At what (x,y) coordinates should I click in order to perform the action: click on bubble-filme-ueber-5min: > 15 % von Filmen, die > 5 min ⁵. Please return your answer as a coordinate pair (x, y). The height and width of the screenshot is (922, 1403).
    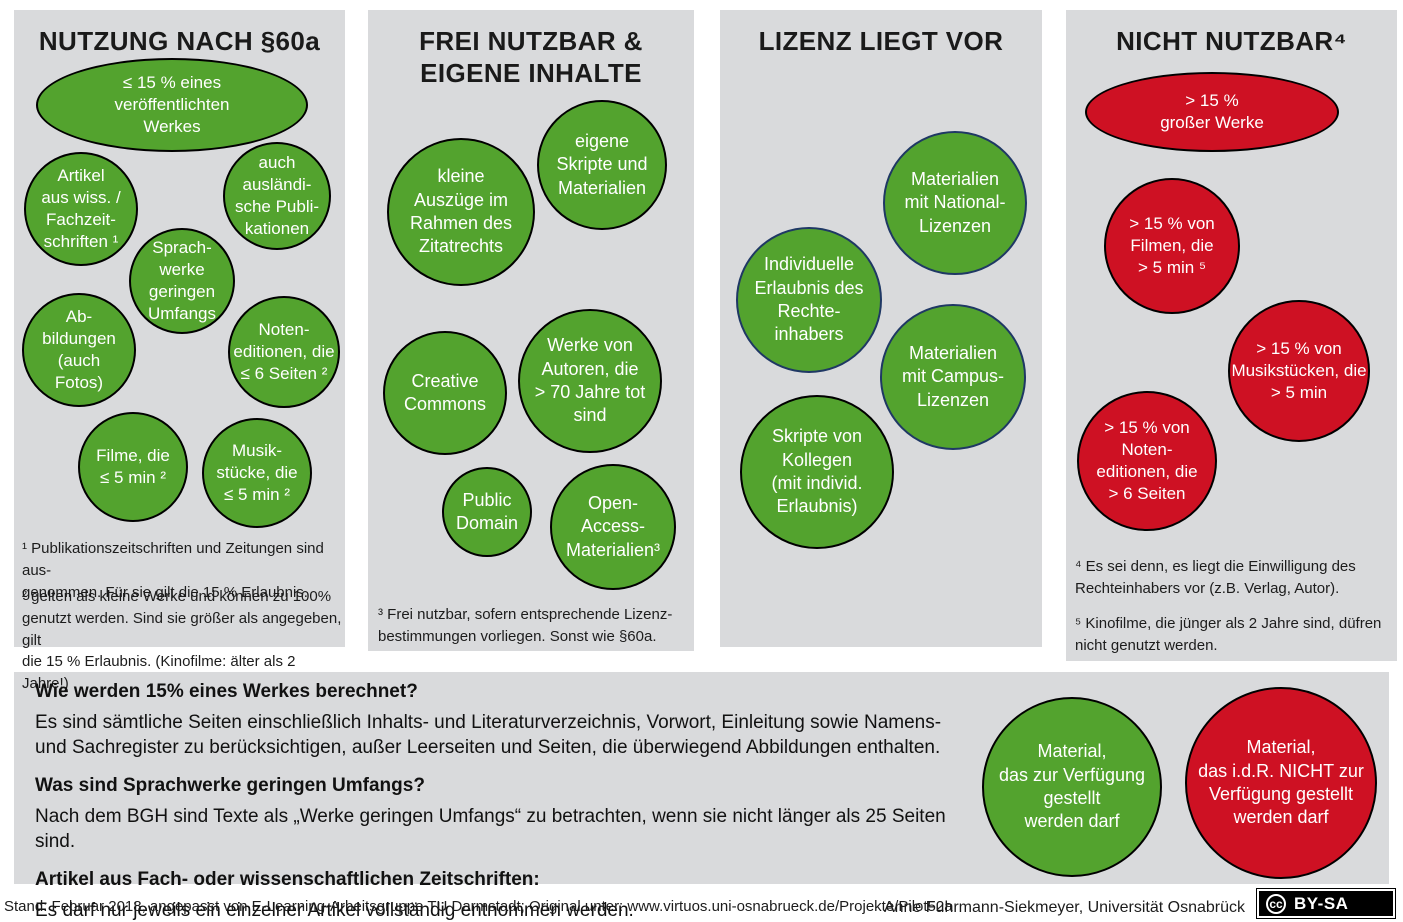
    Looking at the image, I should click on (1172, 246).